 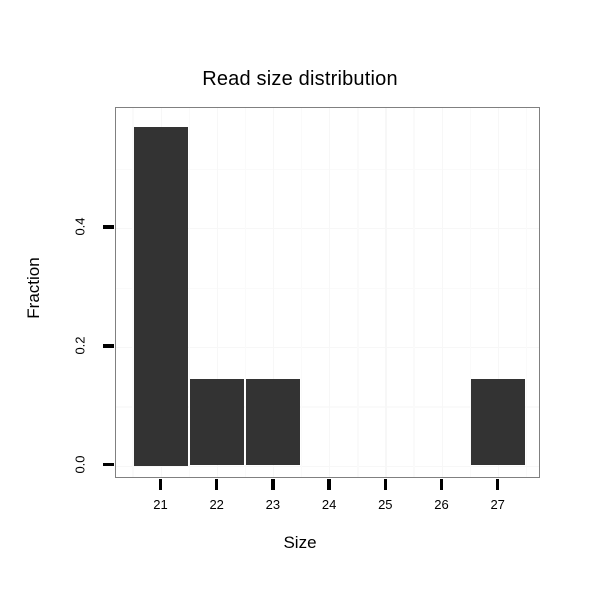 I want to click on gridline-y-0.3, so click(x=327, y=288).